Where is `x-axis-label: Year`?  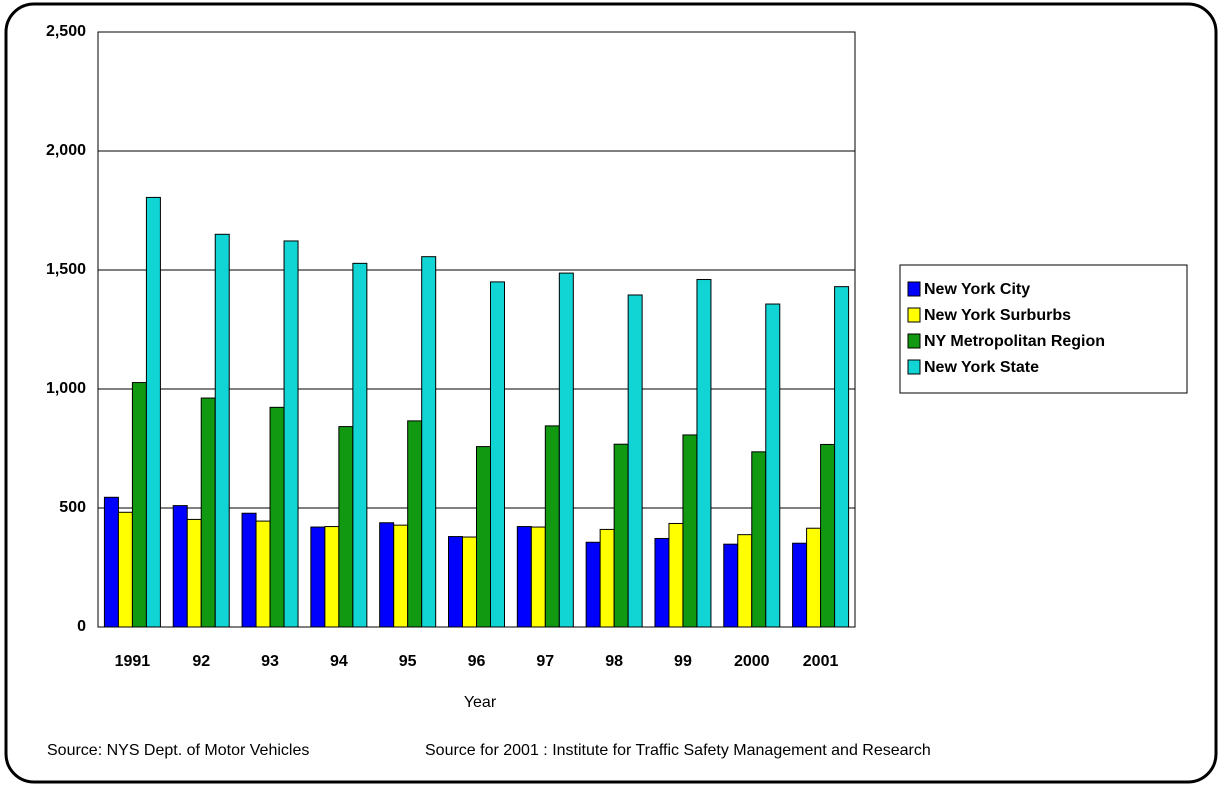 x-axis-label: Year is located at coordinates (480, 702).